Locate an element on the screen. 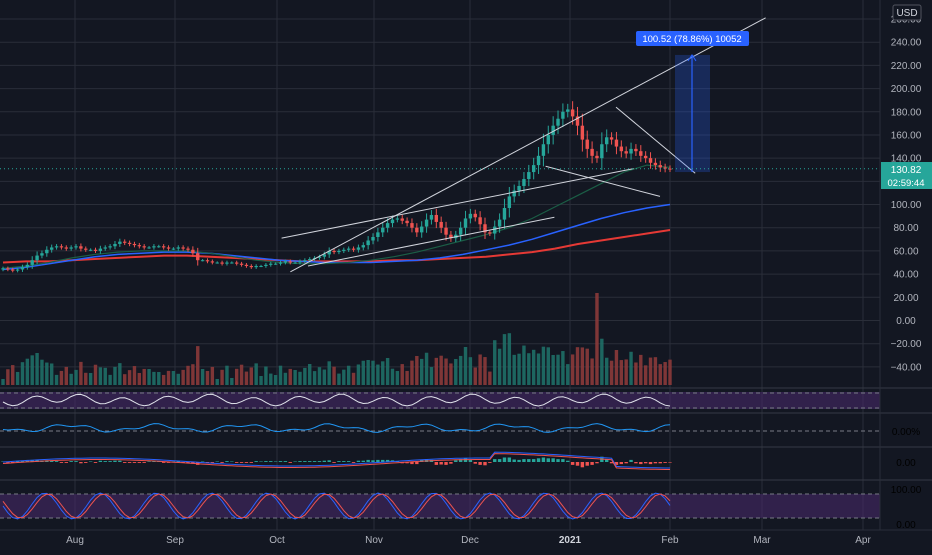 The image size is (932, 555). currency-label: USD is located at coordinates (907, 12).